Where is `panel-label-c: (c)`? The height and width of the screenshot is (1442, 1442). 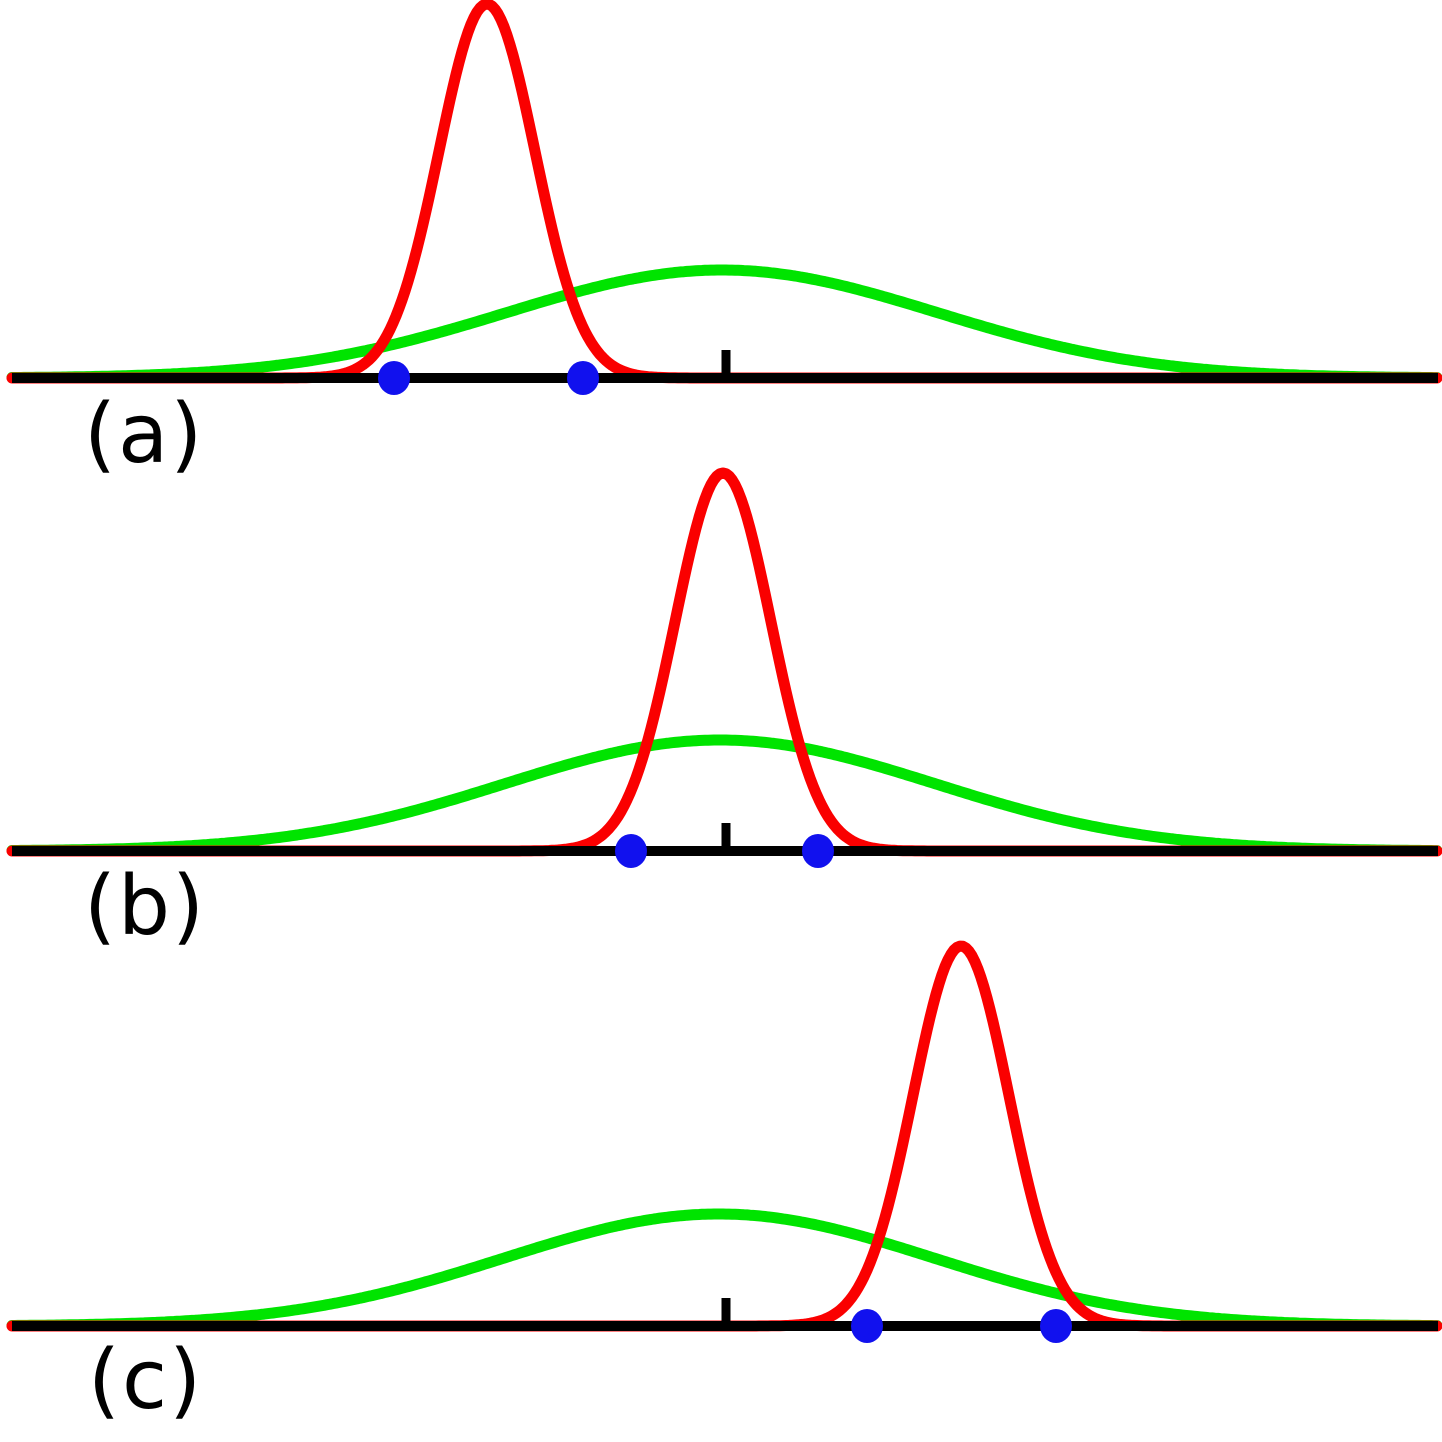 panel-label-c: (c) is located at coordinates (146, 1380).